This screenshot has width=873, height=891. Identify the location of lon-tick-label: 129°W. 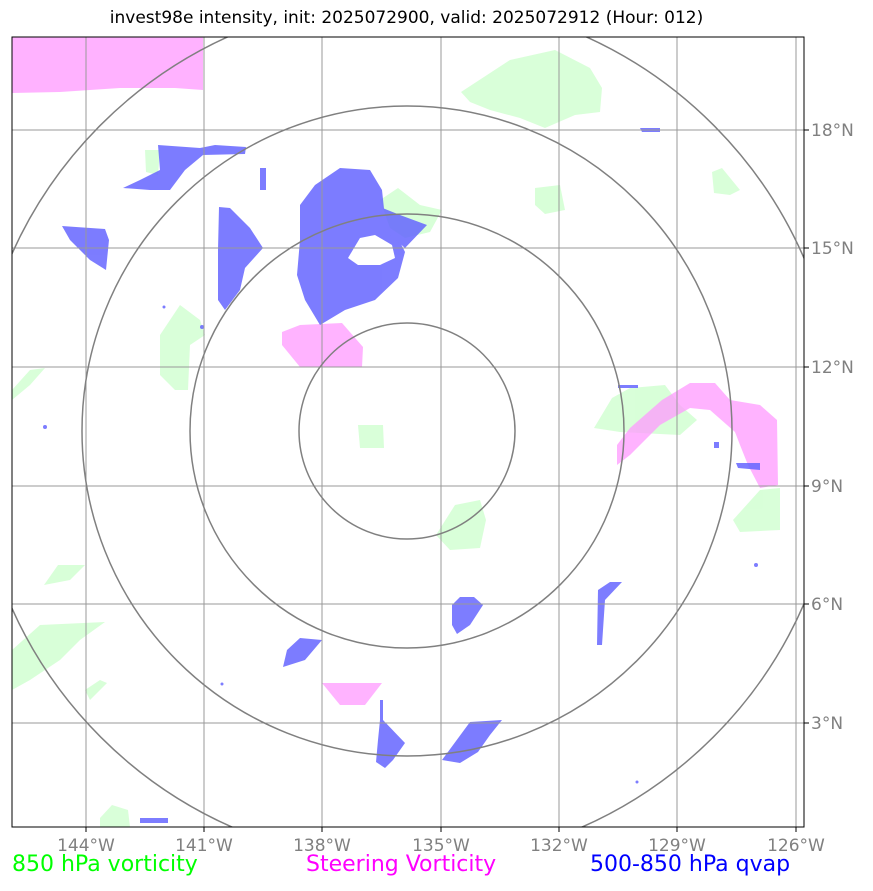
(677, 846).